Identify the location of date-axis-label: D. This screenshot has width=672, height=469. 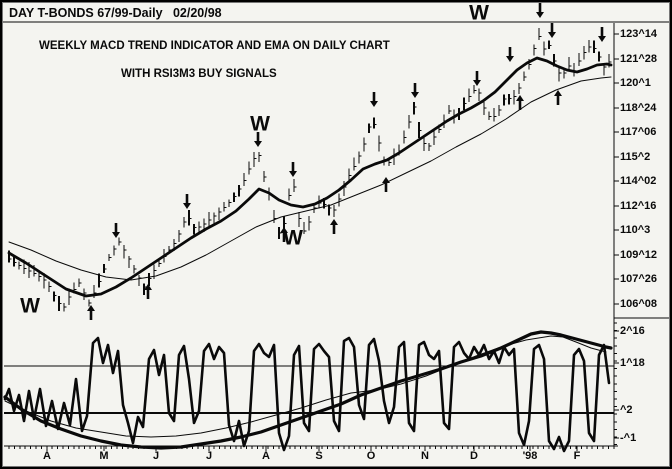
(474, 456).